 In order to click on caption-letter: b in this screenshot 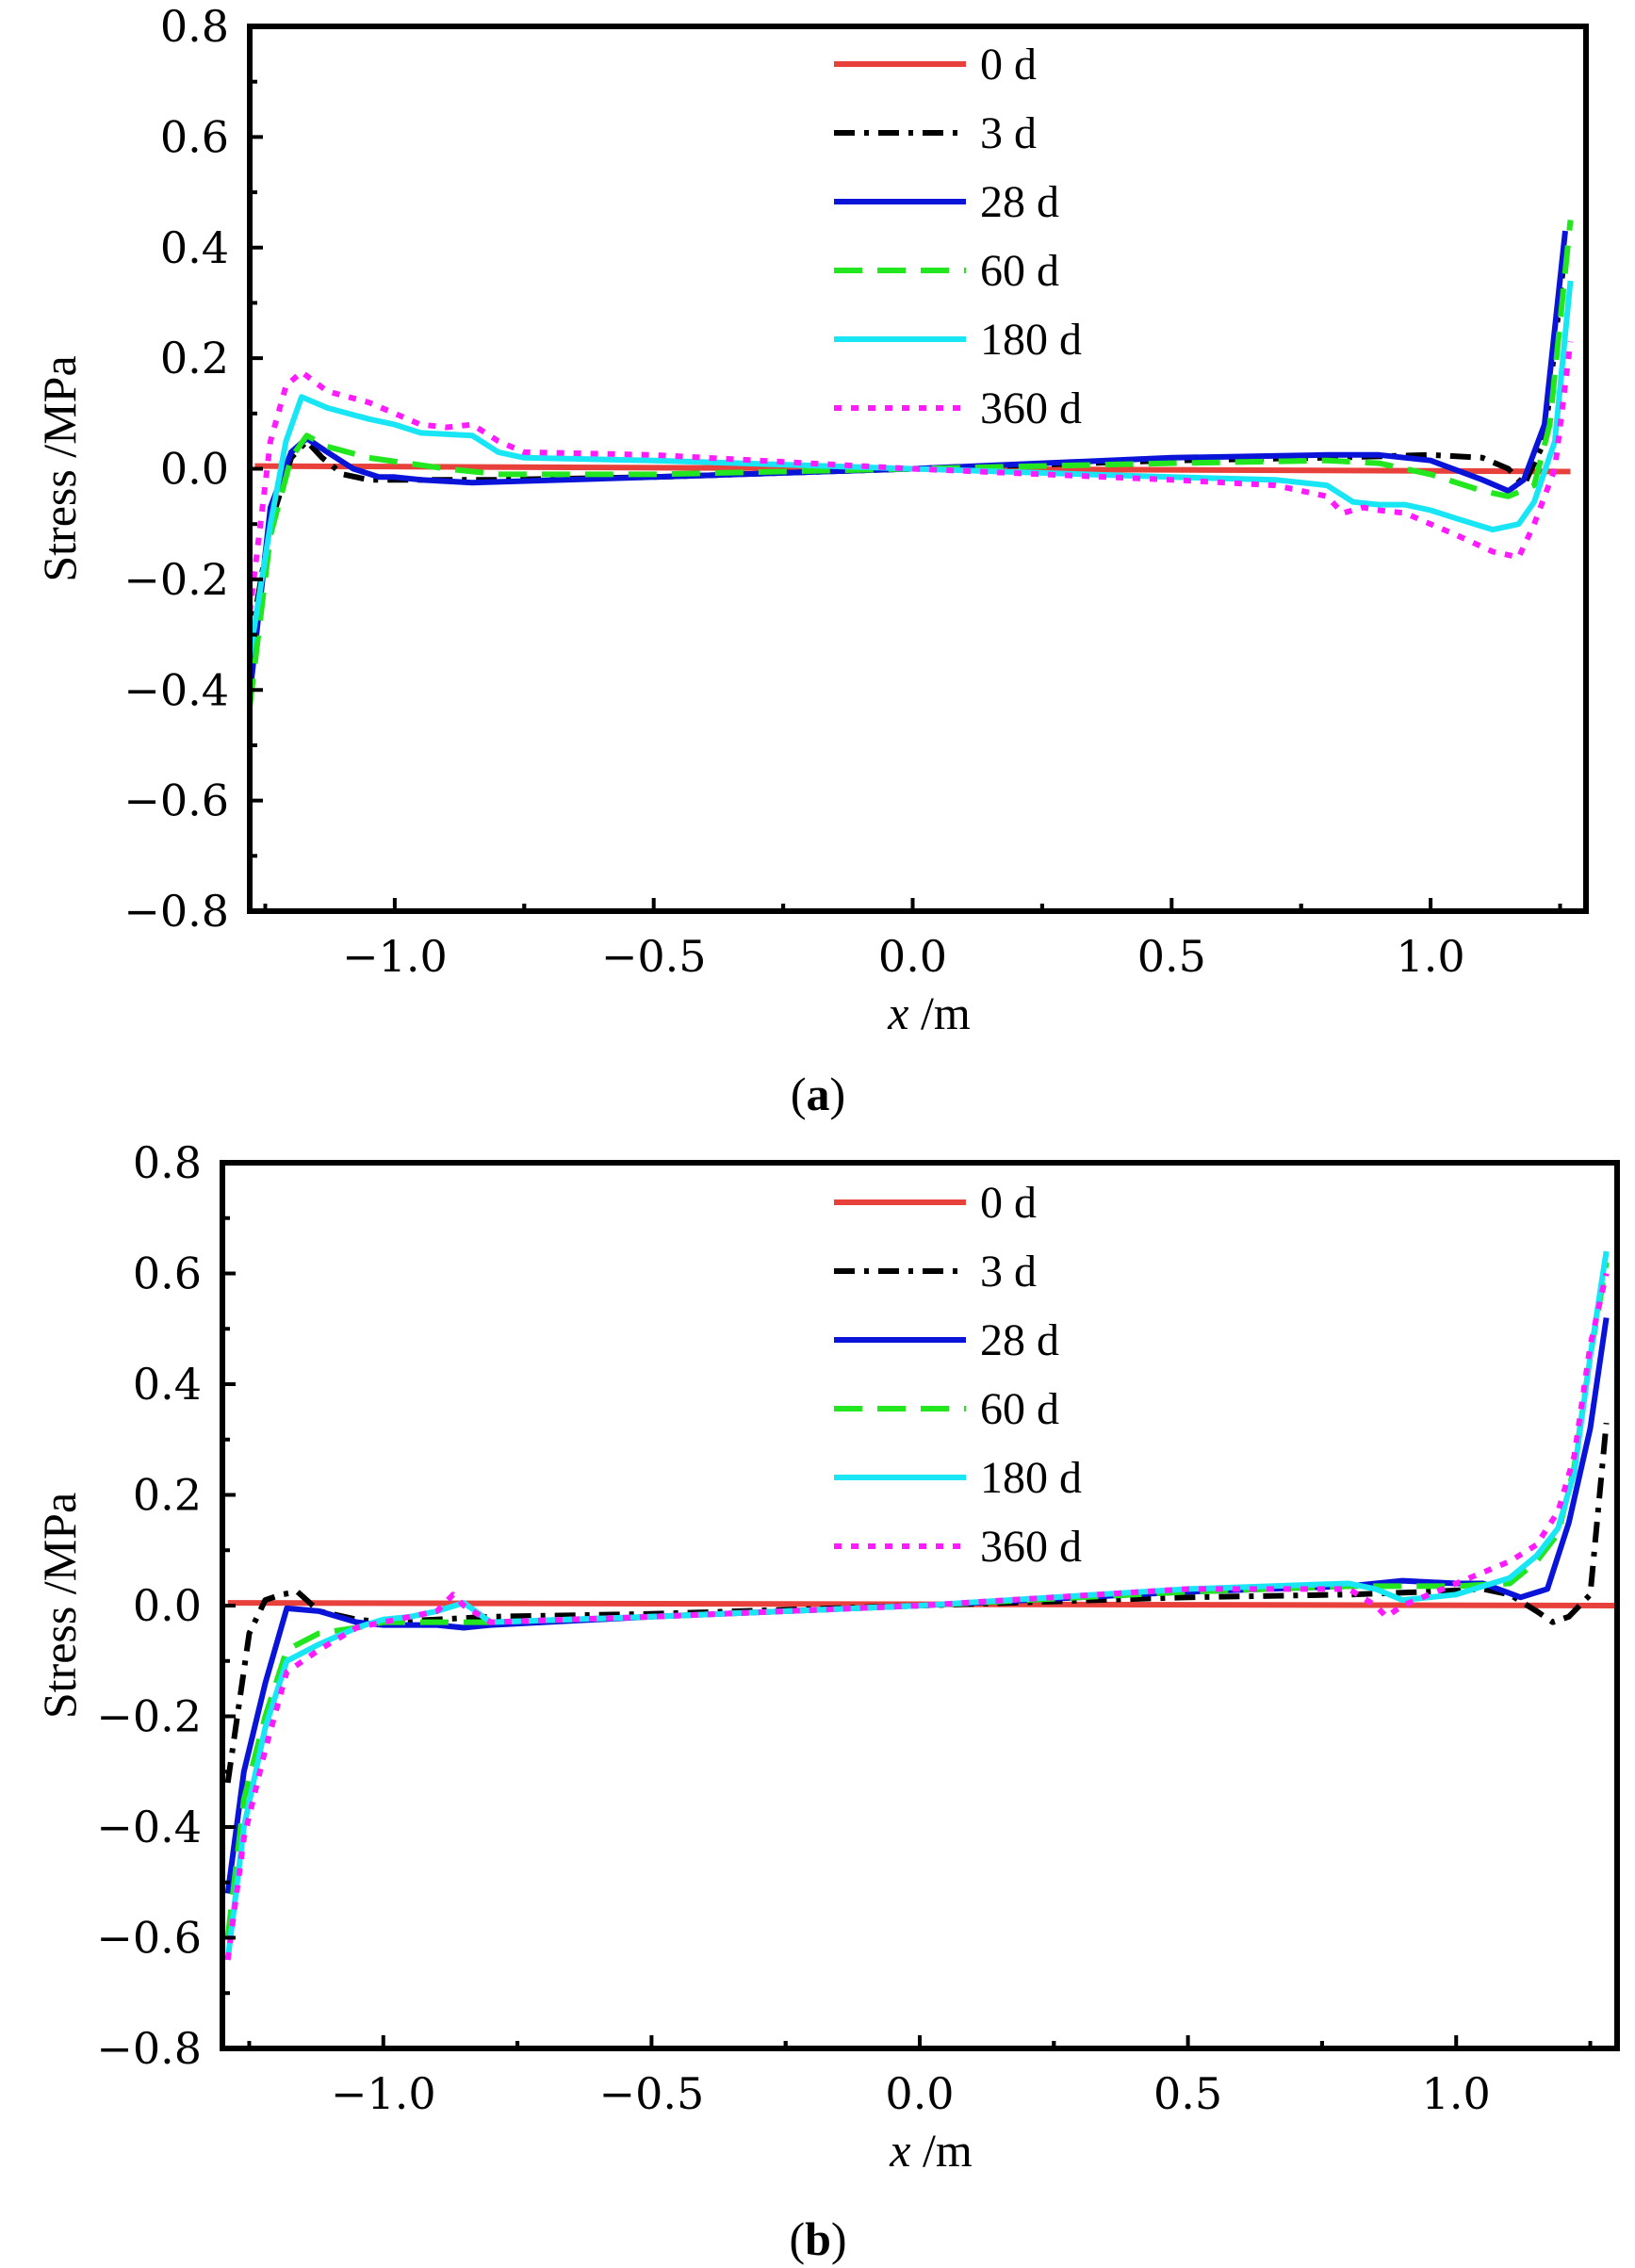, I will do `click(818, 2238)`.